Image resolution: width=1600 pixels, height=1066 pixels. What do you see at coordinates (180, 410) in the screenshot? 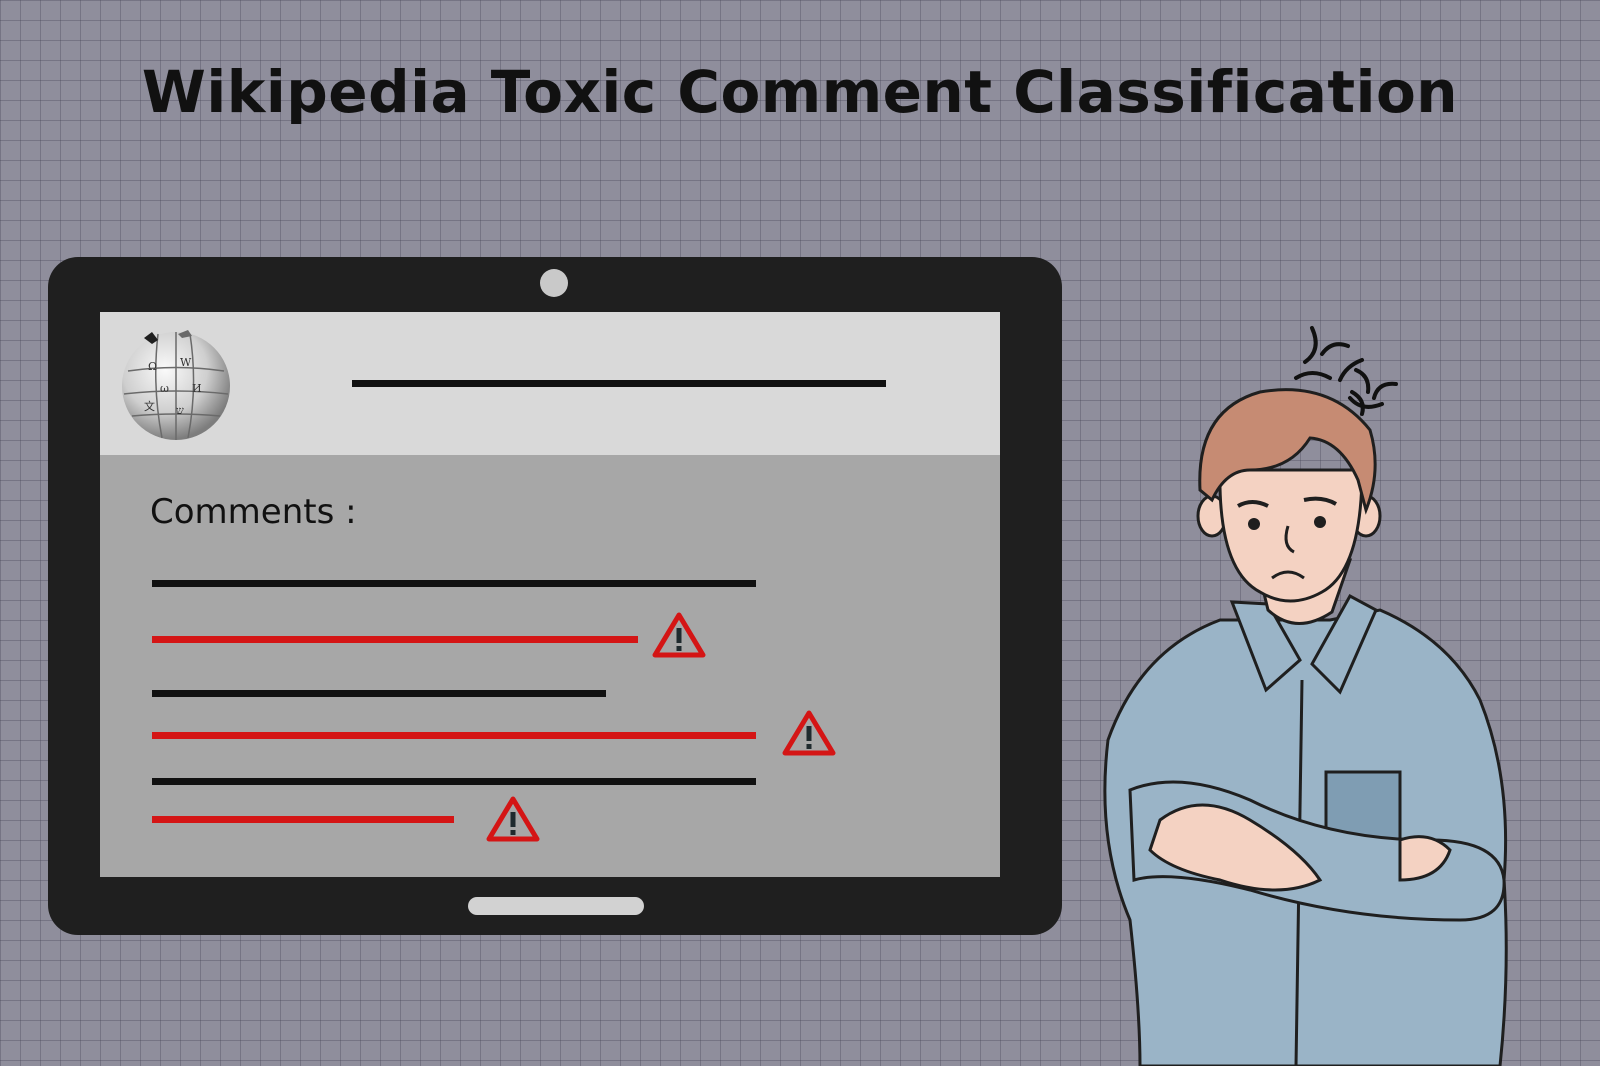
I see `svg-text: ש` at bounding box center [180, 410].